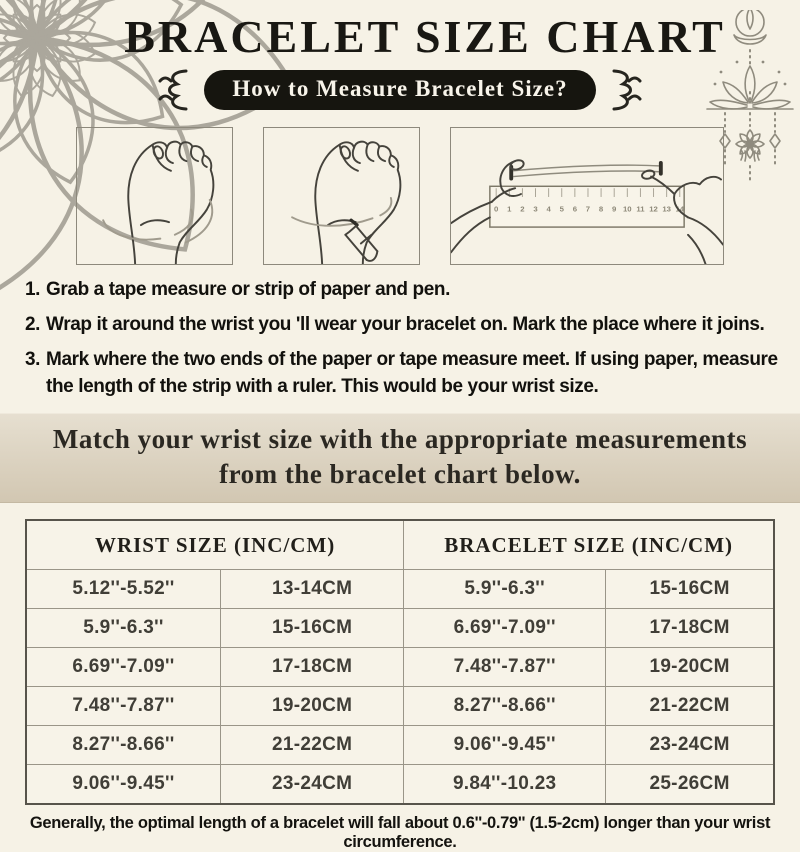  Describe the element at coordinates (215, 545) in the screenshot. I see `wrist-size-header: WRIST SIZE (INC/CM)` at that location.